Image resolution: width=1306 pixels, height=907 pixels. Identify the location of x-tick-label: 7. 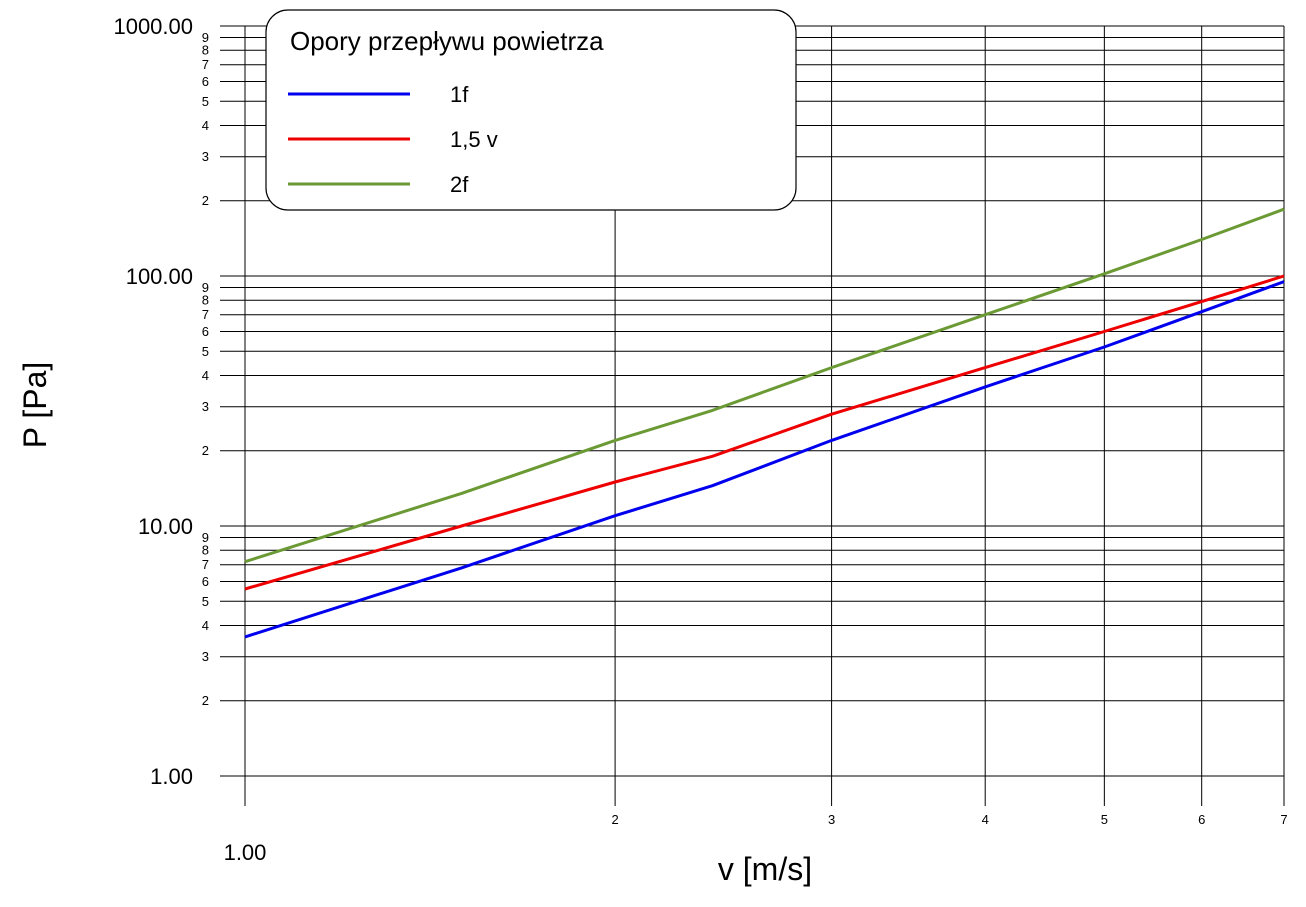
(1283, 819).